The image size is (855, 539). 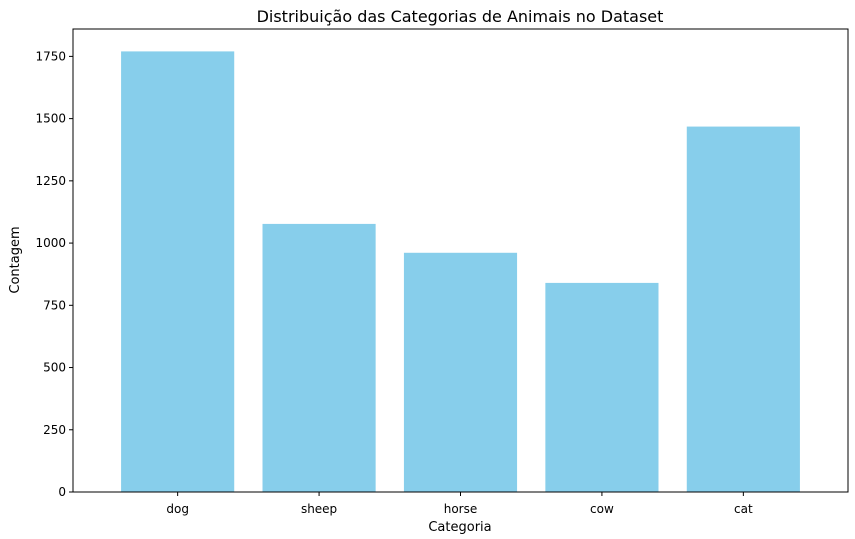 What do you see at coordinates (602, 509) in the screenshot?
I see `x-tick-label-cow: cow` at bounding box center [602, 509].